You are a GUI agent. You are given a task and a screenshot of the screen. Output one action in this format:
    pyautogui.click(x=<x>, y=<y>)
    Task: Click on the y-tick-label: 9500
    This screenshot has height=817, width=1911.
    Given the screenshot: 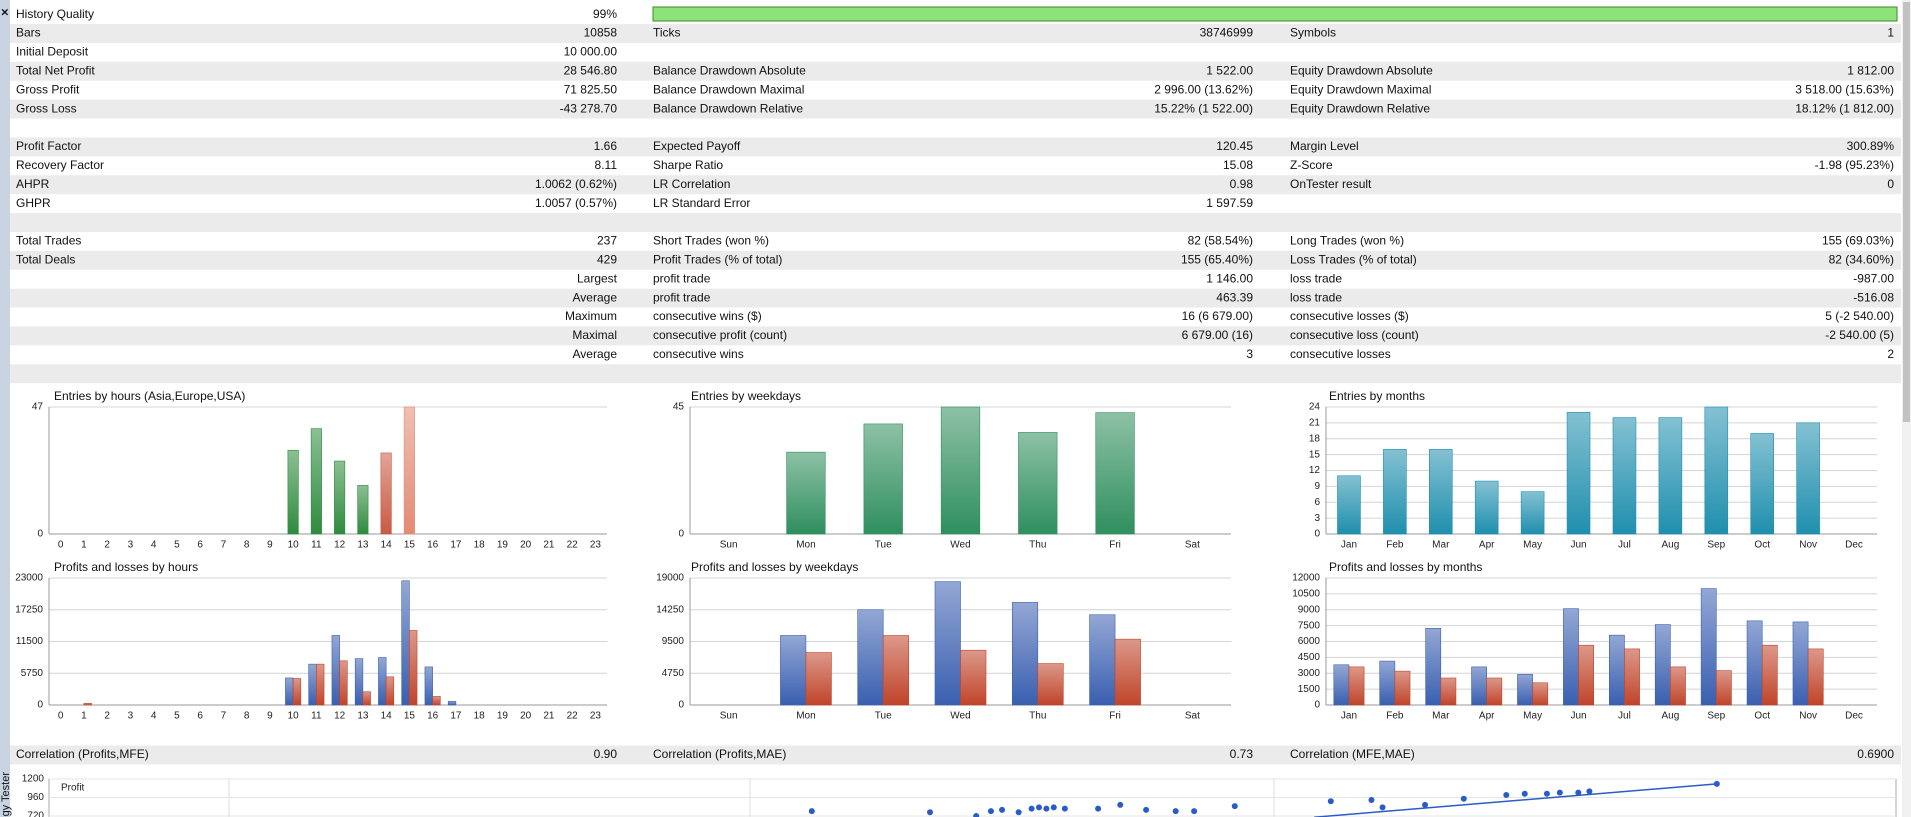 What is the action you would take?
    pyautogui.click(x=673, y=641)
    